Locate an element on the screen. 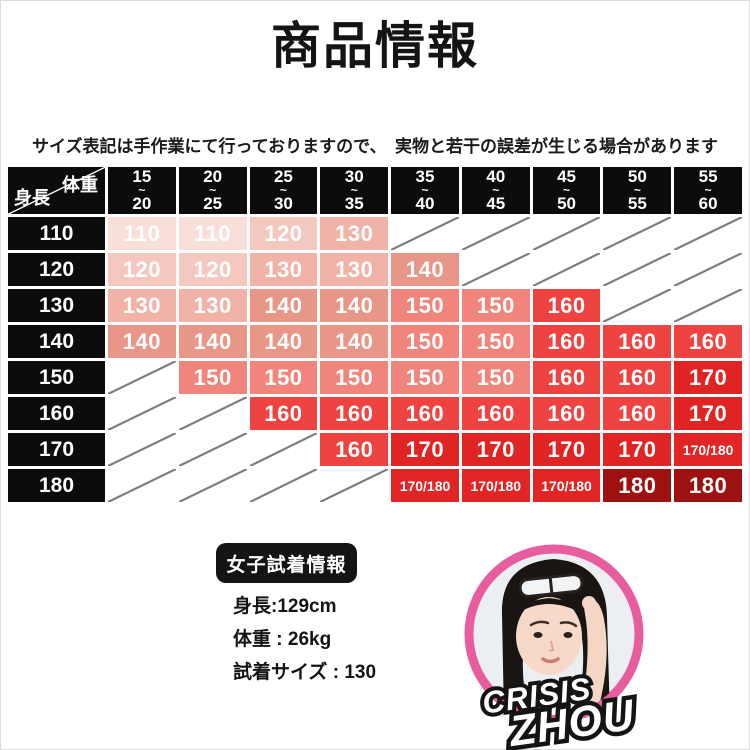 This screenshot has height=750, width=750. model-height-line: 身長:129cm is located at coordinates (285, 606).